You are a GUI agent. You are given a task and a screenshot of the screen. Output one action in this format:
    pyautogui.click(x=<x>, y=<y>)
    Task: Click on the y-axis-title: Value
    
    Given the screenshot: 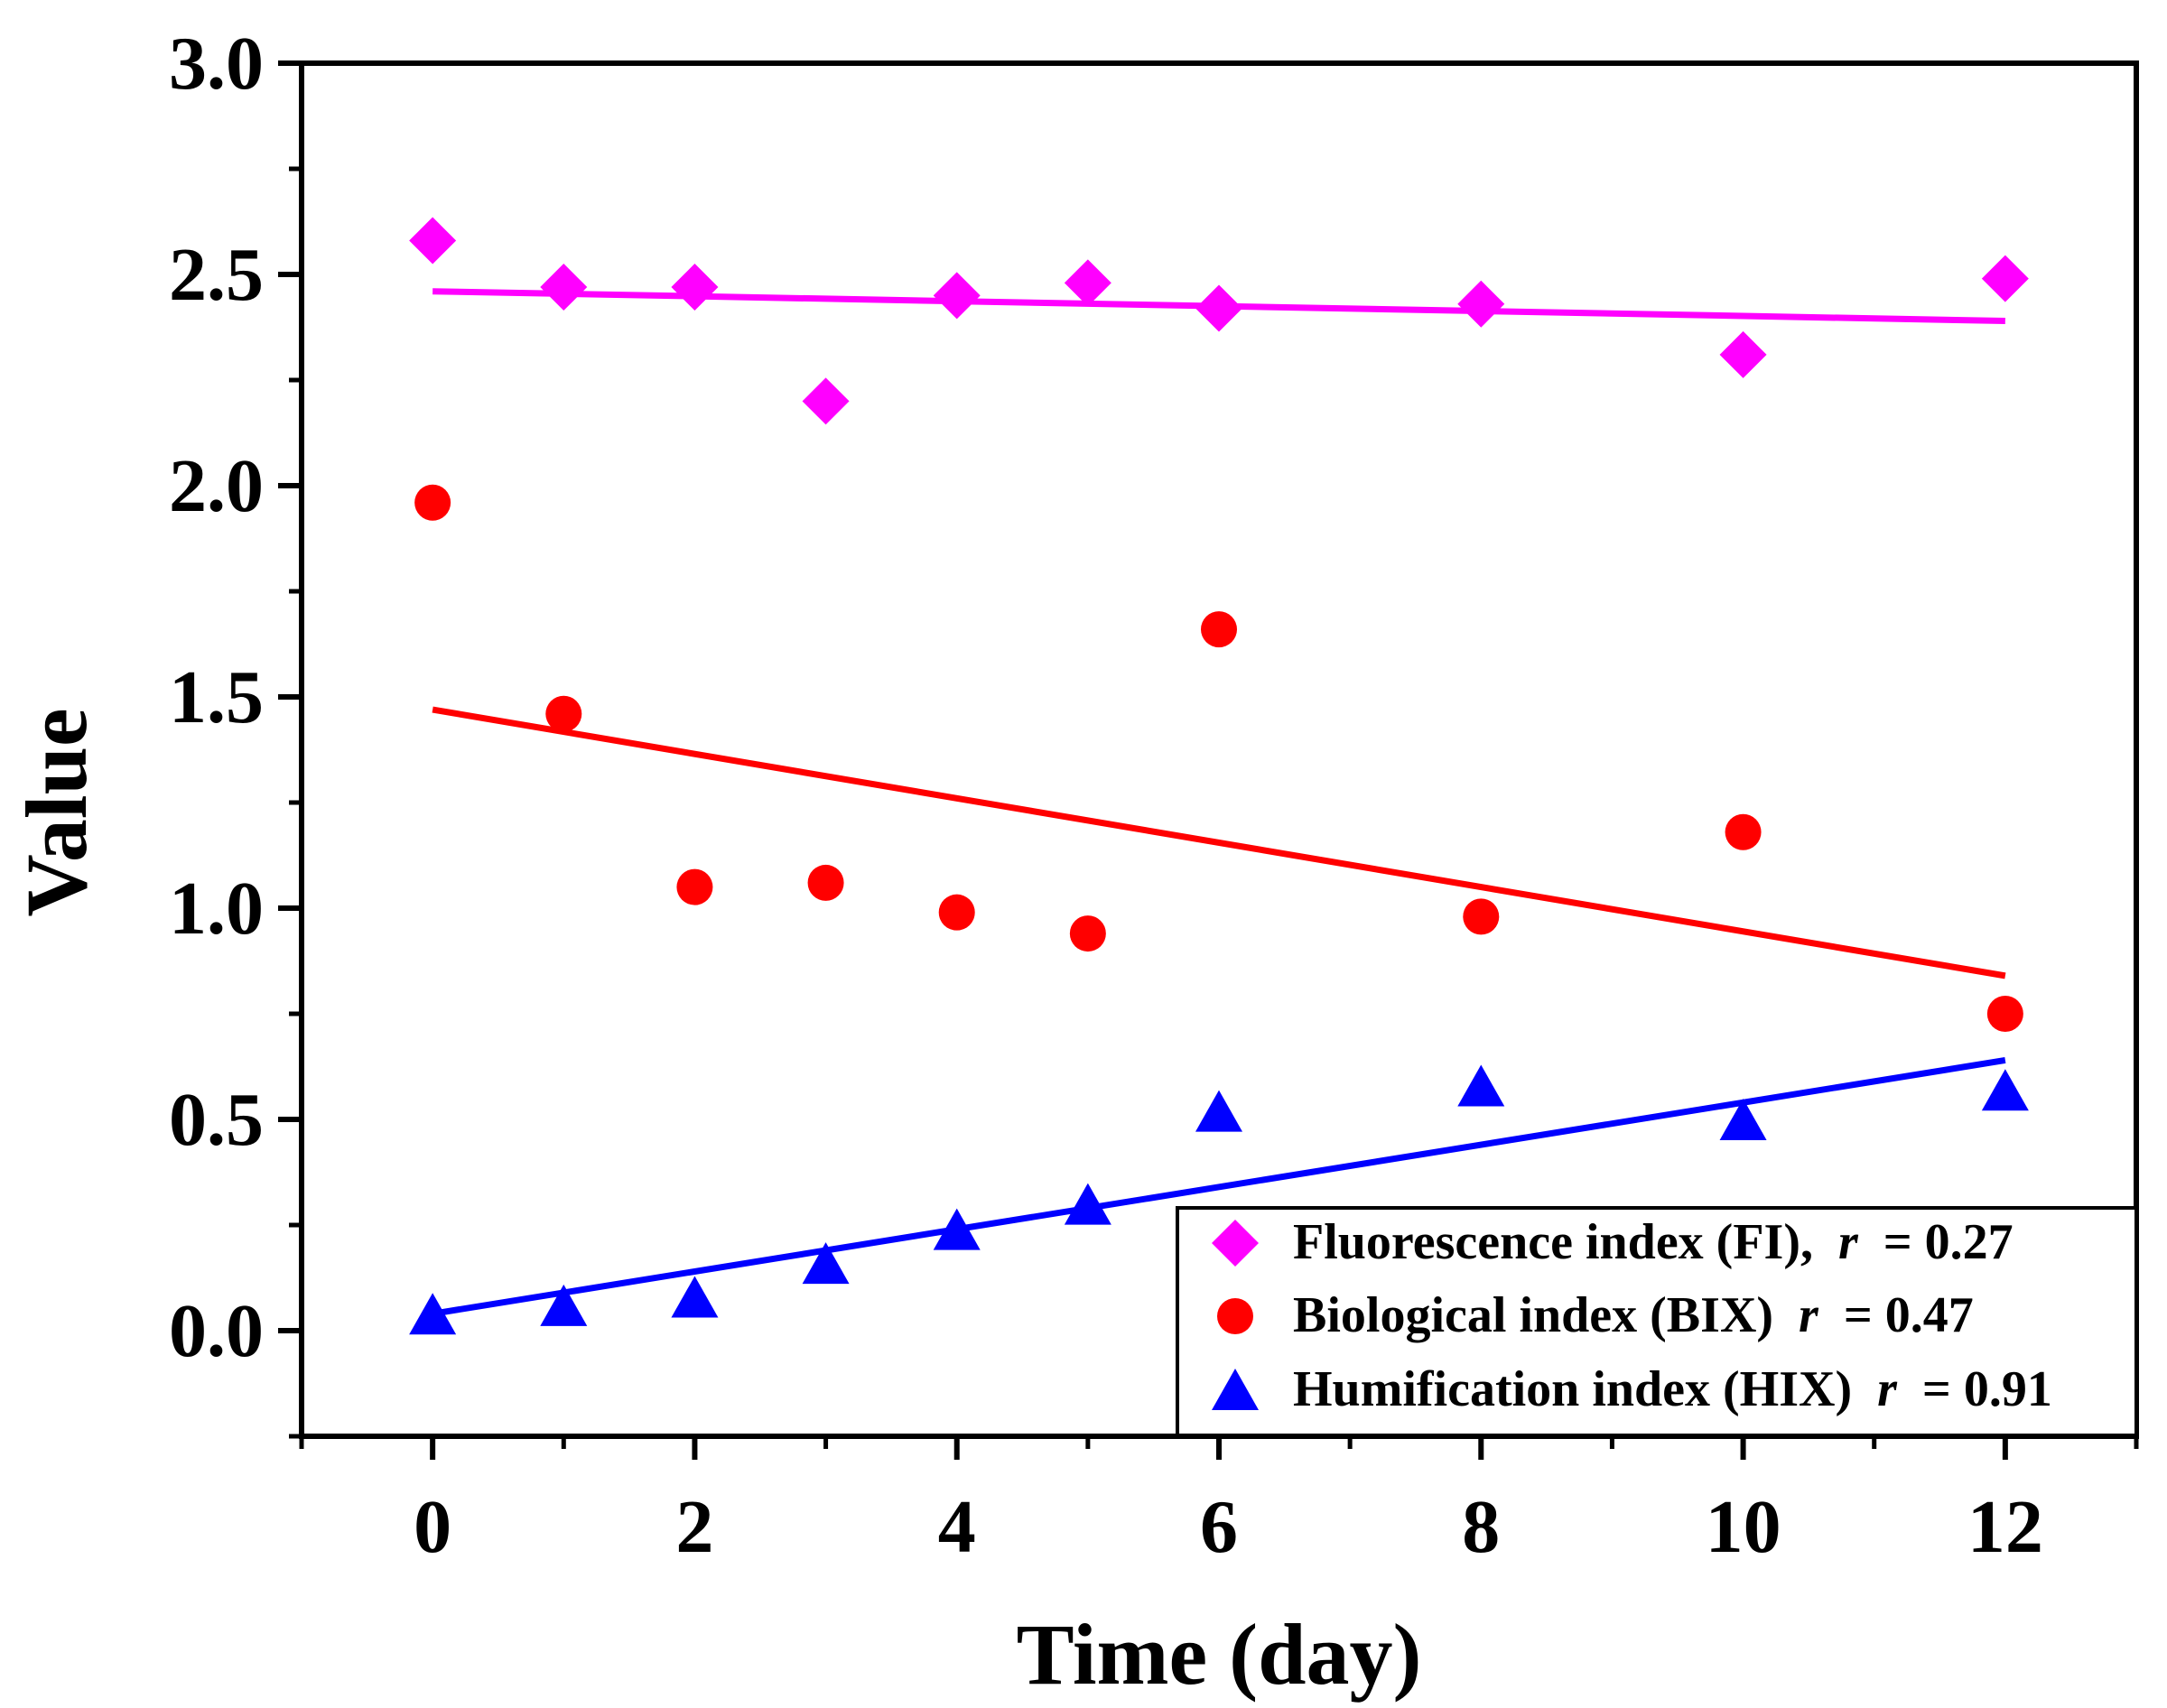 What is the action you would take?
    pyautogui.click(x=57, y=812)
    